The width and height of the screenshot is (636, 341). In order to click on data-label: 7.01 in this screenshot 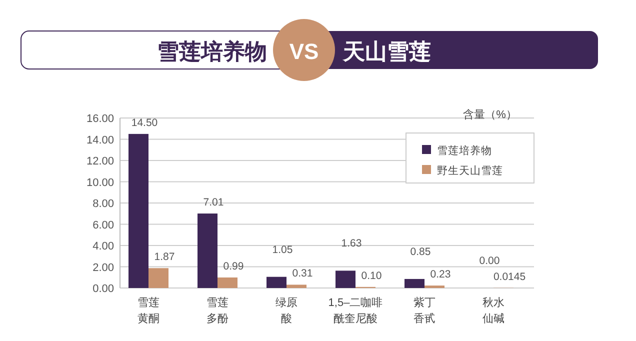, I will do `click(213, 202)`.